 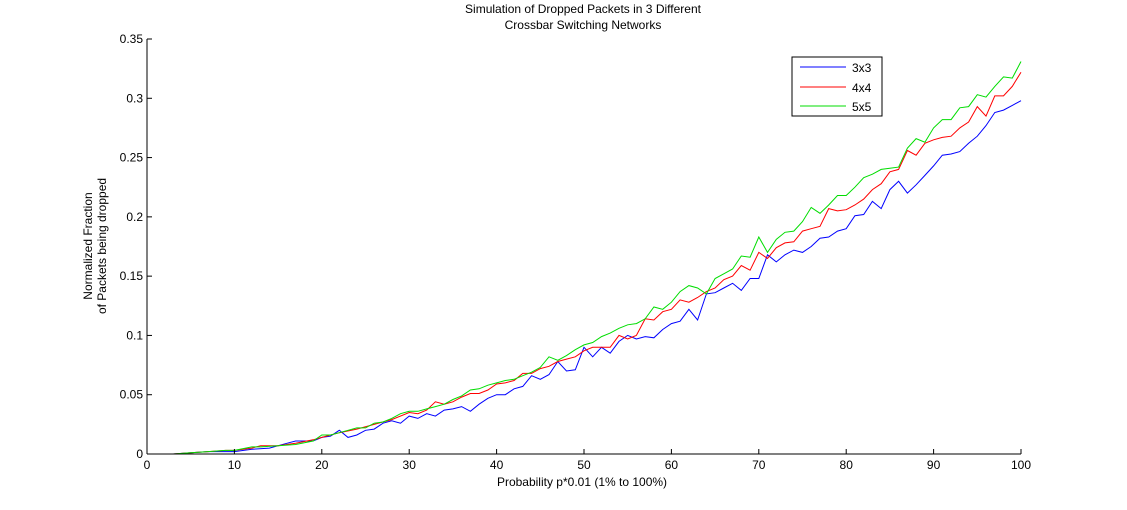 What do you see at coordinates (322, 465) in the screenshot?
I see `x-tick-label: 20` at bounding box center [322, 465].